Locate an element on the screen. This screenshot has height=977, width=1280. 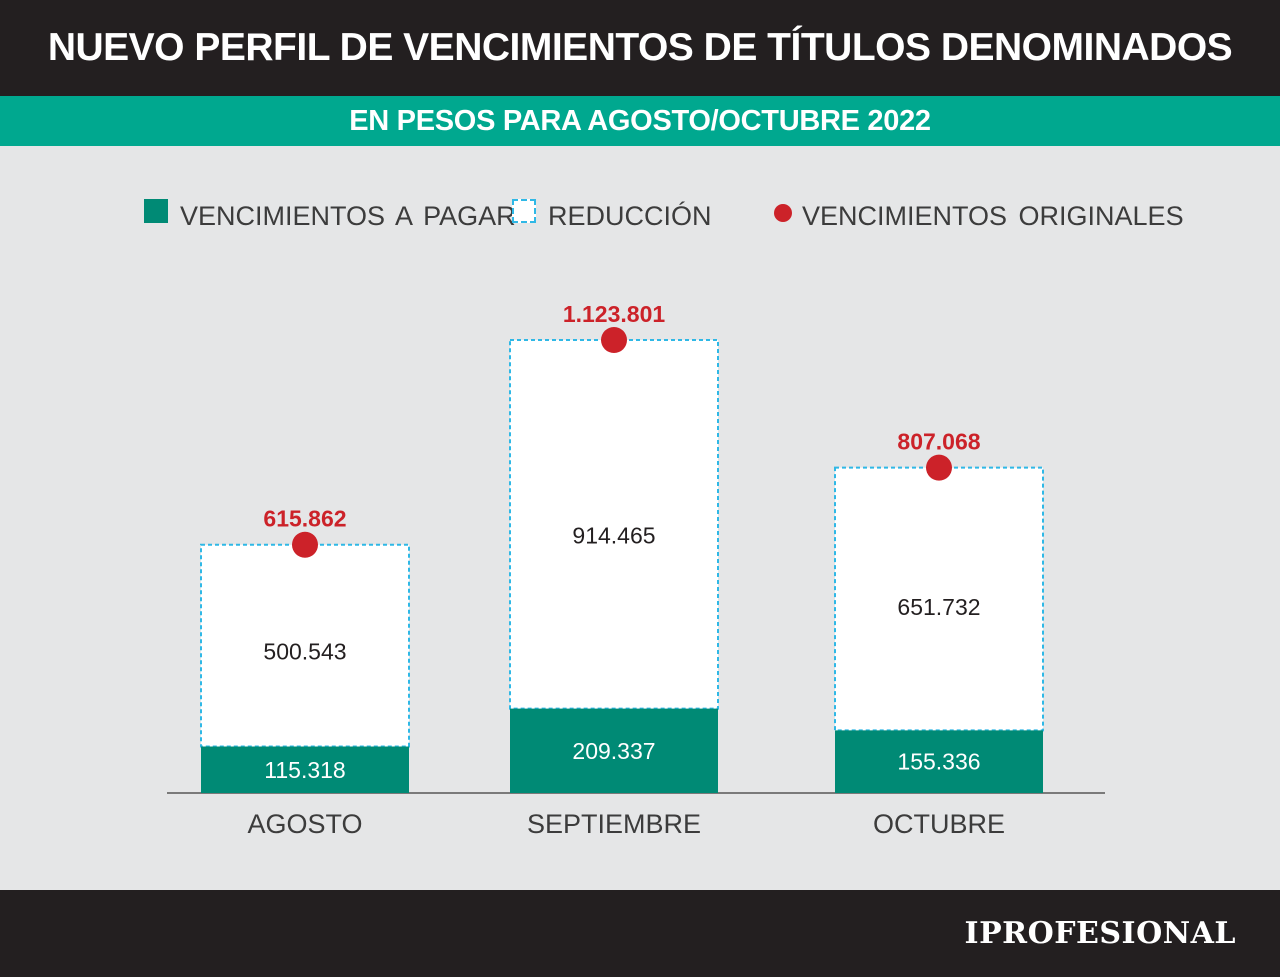
legend-label-original: VENCIMIENTOS ORIGINALES is located at coordinates (993, 215).